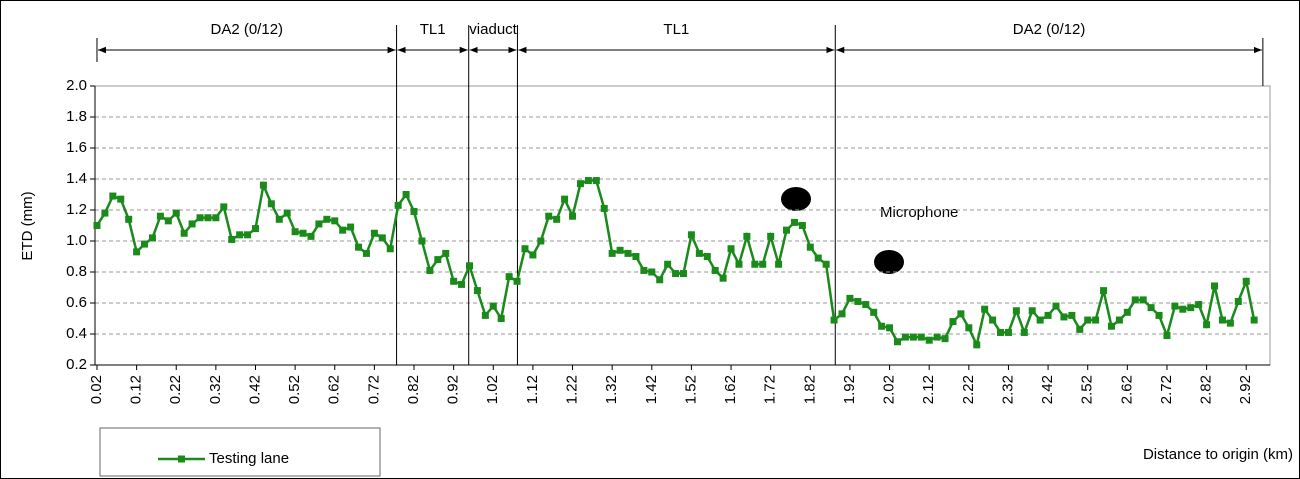 Image resolution: width=1300 pixels, height=479 pixels. Describe the element at coordinates (1047, 389) in the screenshot. I see `x-tick-label: 2.42` at that location.